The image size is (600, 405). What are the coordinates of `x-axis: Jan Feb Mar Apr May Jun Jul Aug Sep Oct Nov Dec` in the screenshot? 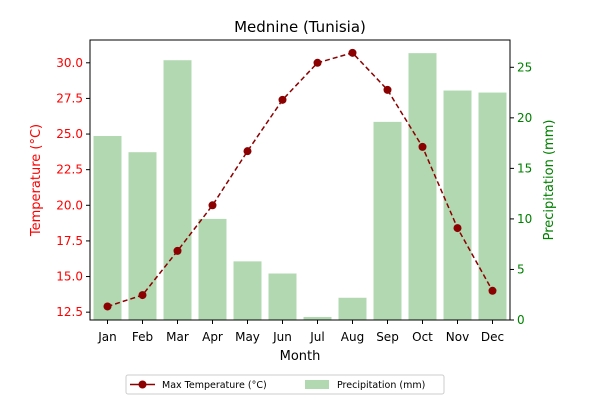 It's located at (300, 332).